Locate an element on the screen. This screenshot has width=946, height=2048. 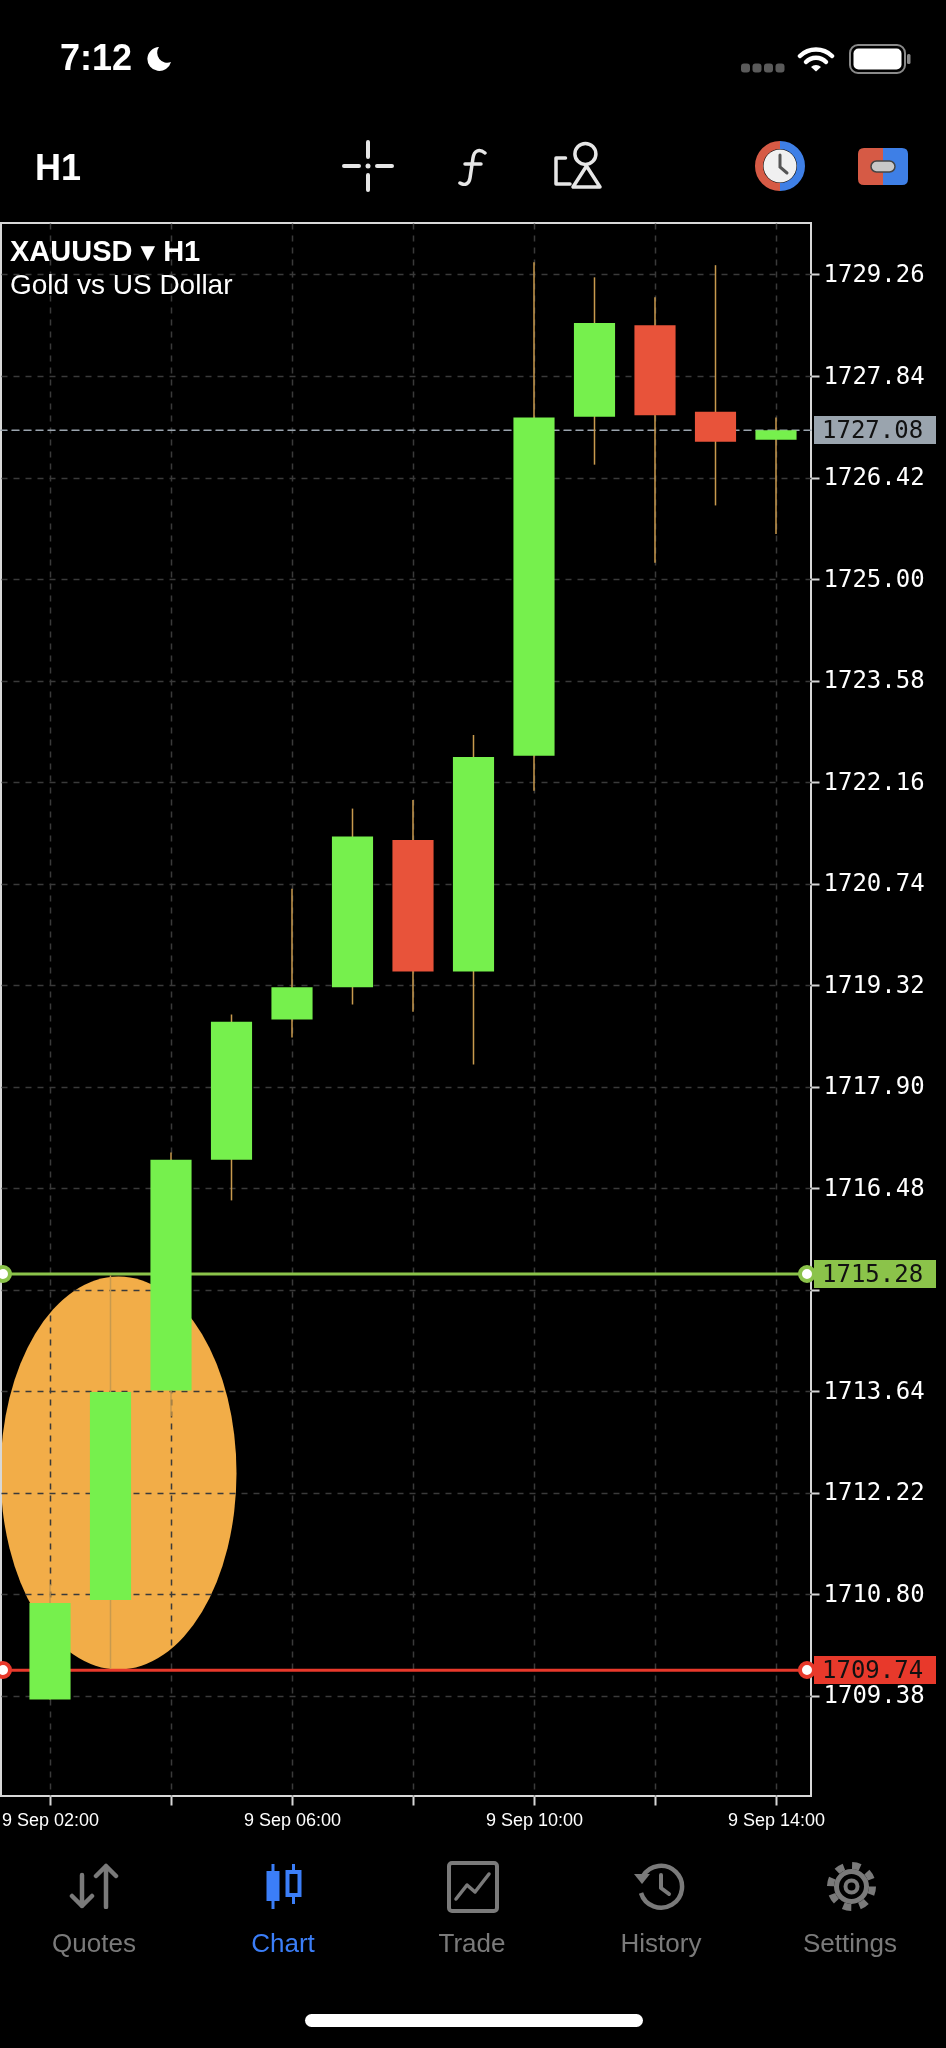
x-tick-label: 9 Sep 10:00 is located at coordinates (534, 1819).